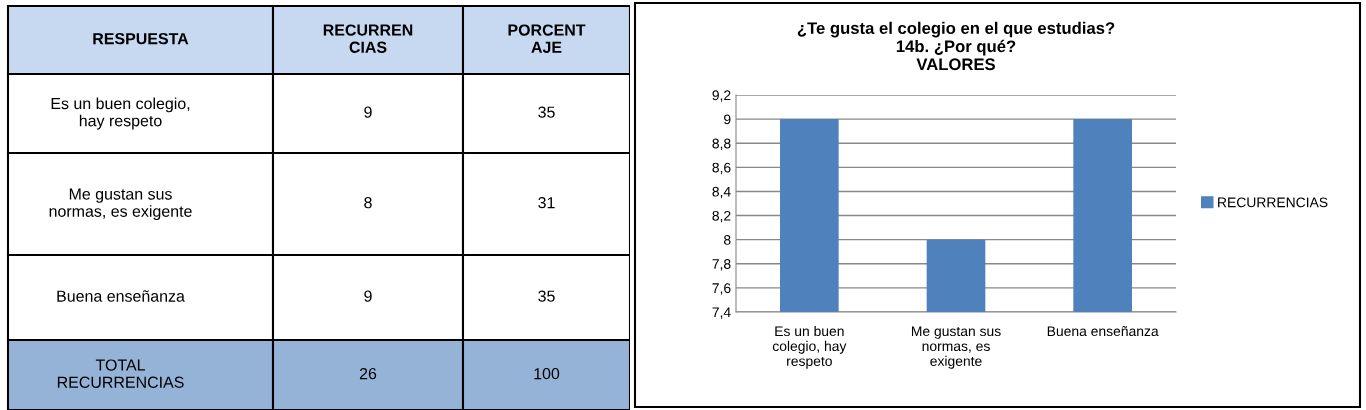 This screenshot has height=410, width=1366. What do you see at coordinates (120, 373) in the screenshot?
I see `category-label: TOTAL RECURRENCIAS` at bounding box center [120, 373].